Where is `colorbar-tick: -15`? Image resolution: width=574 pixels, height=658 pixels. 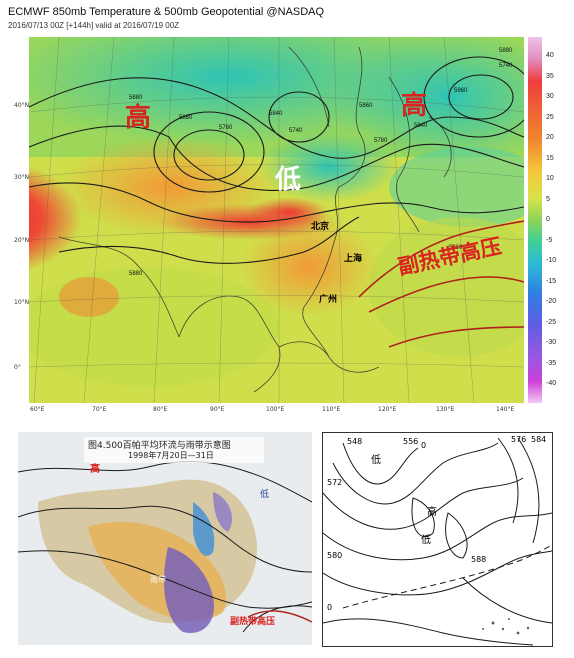 colorbar-tick: -15 is located at coordinates (551, 281).